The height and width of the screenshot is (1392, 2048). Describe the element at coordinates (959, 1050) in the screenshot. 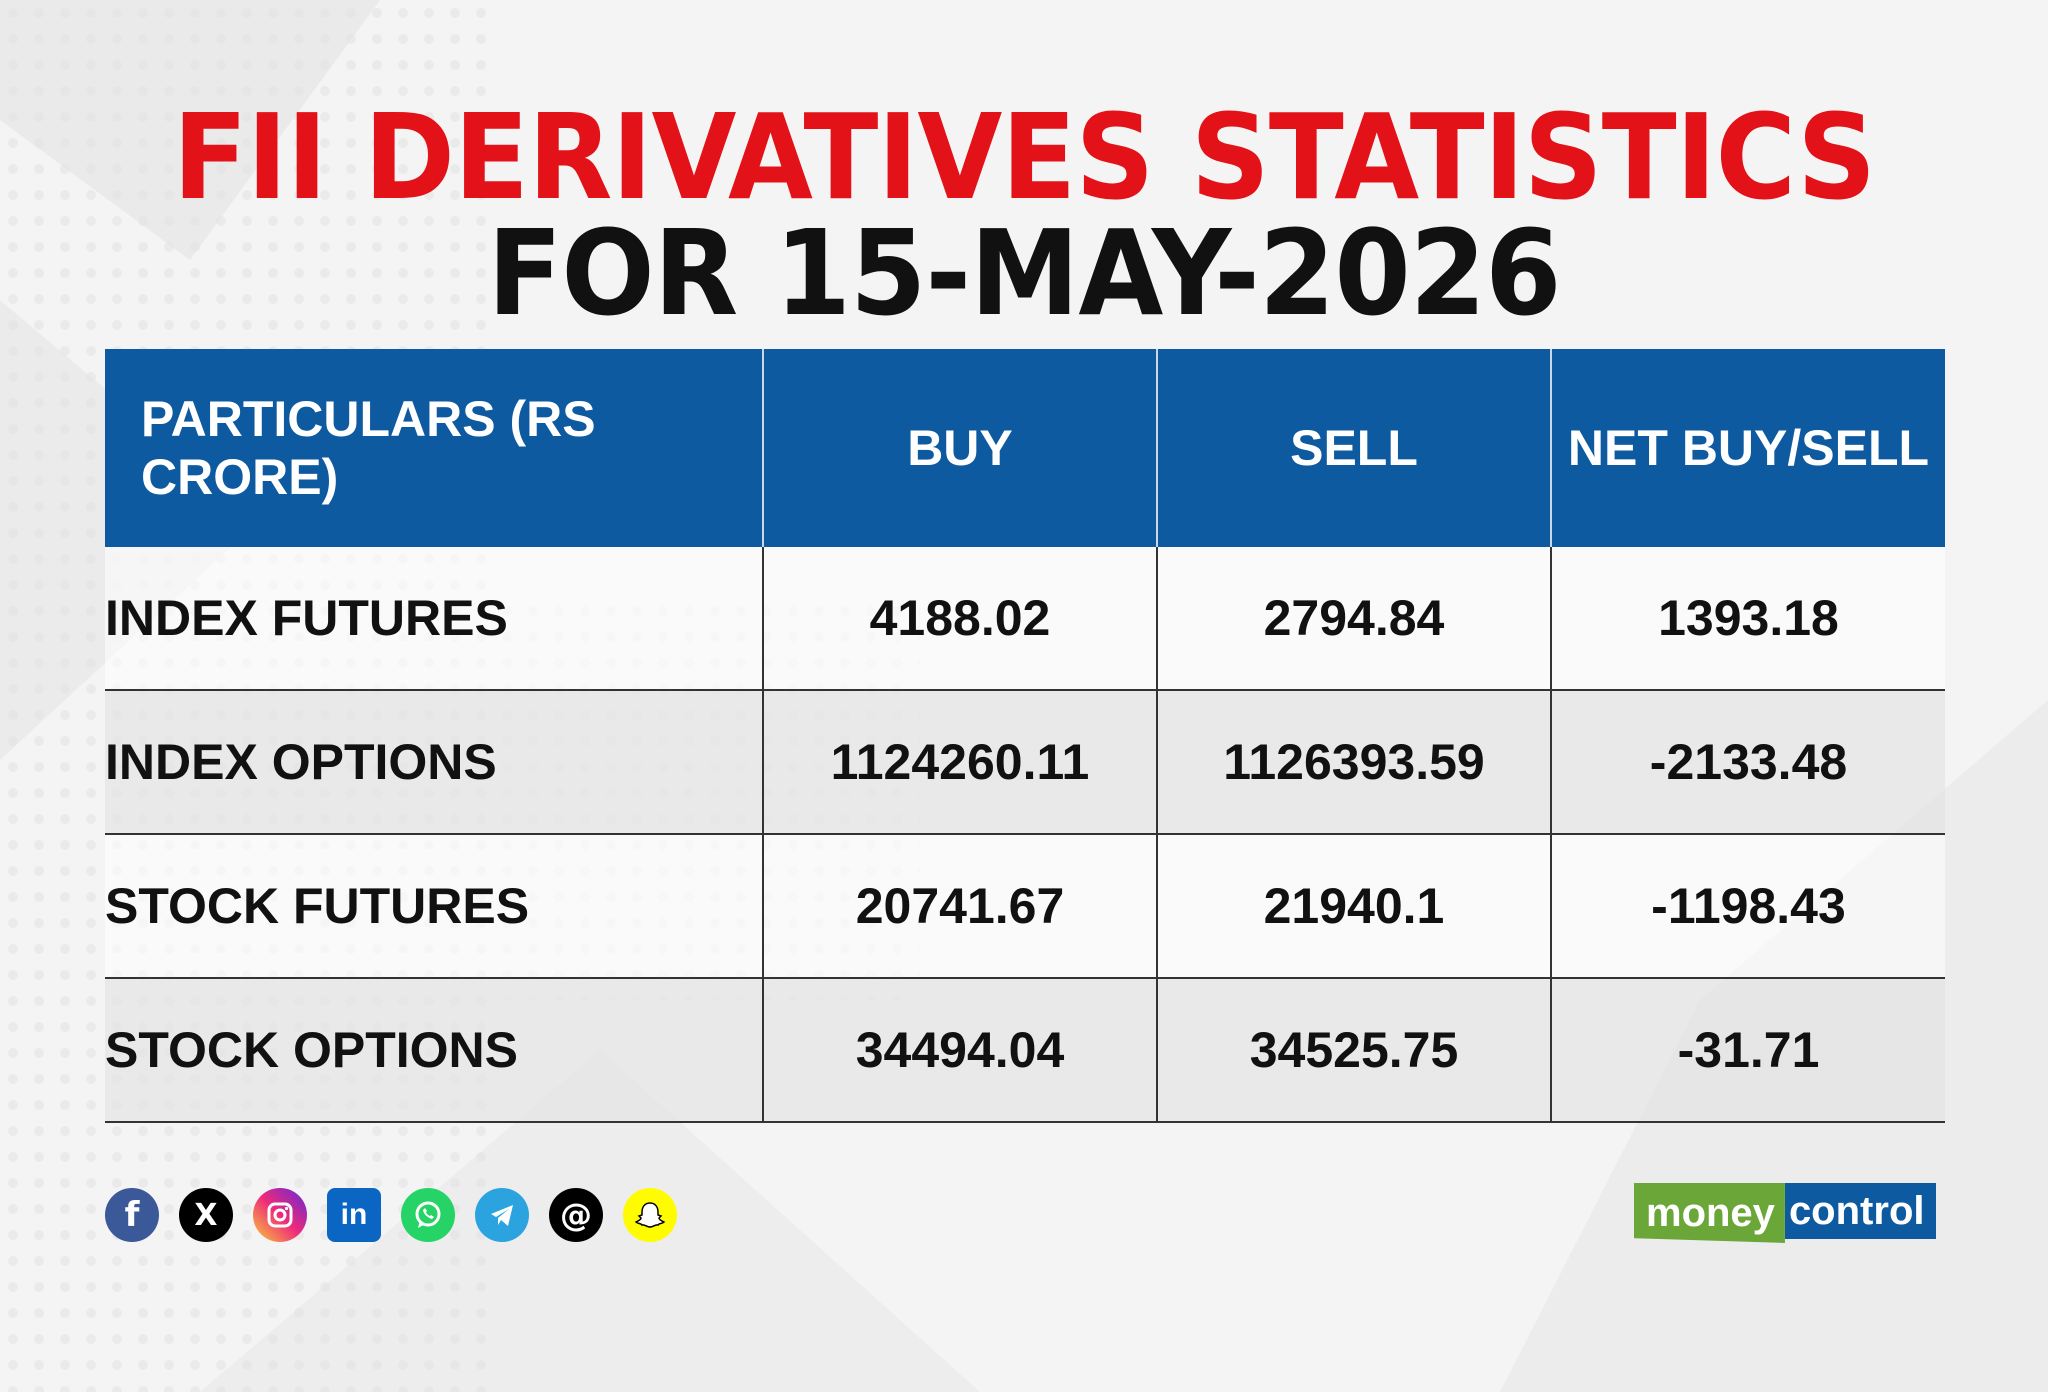

I see `buy-value: 34494.04` at that location.